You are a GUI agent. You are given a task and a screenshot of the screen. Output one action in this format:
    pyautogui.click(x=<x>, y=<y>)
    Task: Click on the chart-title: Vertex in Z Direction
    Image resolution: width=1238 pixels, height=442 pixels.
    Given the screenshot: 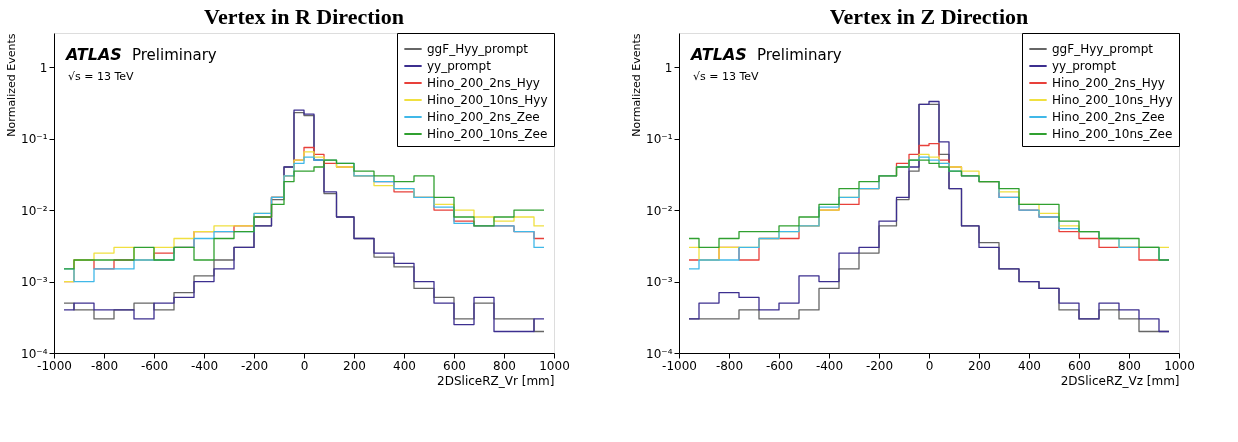 What is the action you would take?
    pyautogui.click(x=929, y=16)
    